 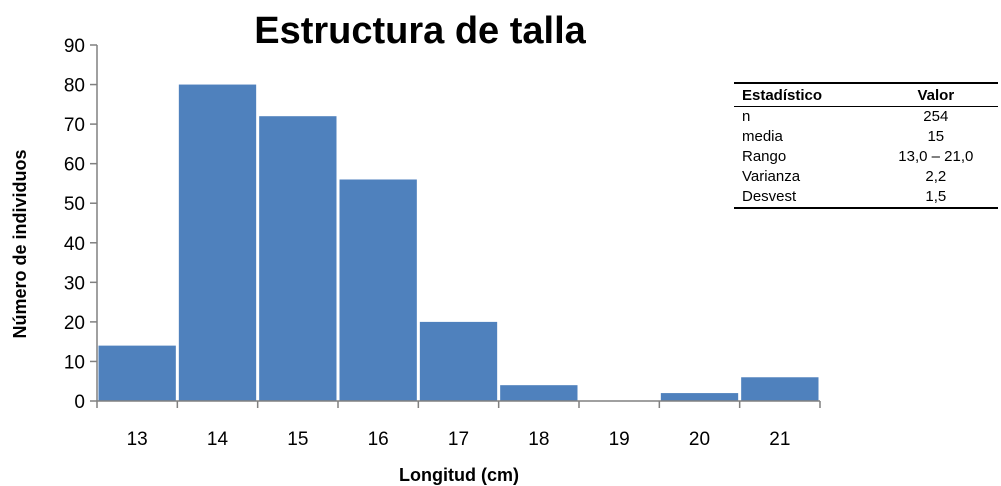 What do you see at coordinates (420, 31) in the screenshot?
I see `chart-title: Estructura de talla` at bounding box center [420, 31].